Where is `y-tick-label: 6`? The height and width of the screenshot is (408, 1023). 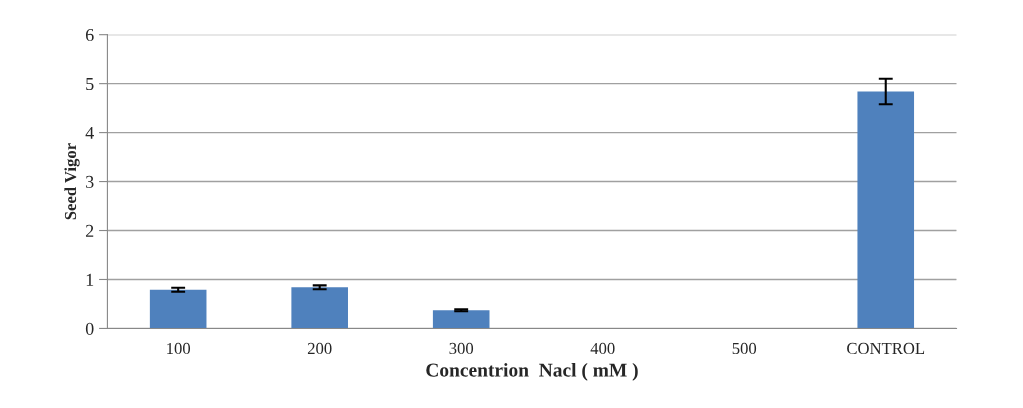 y-tick-label: 6 is located at coordinates (89, 35).